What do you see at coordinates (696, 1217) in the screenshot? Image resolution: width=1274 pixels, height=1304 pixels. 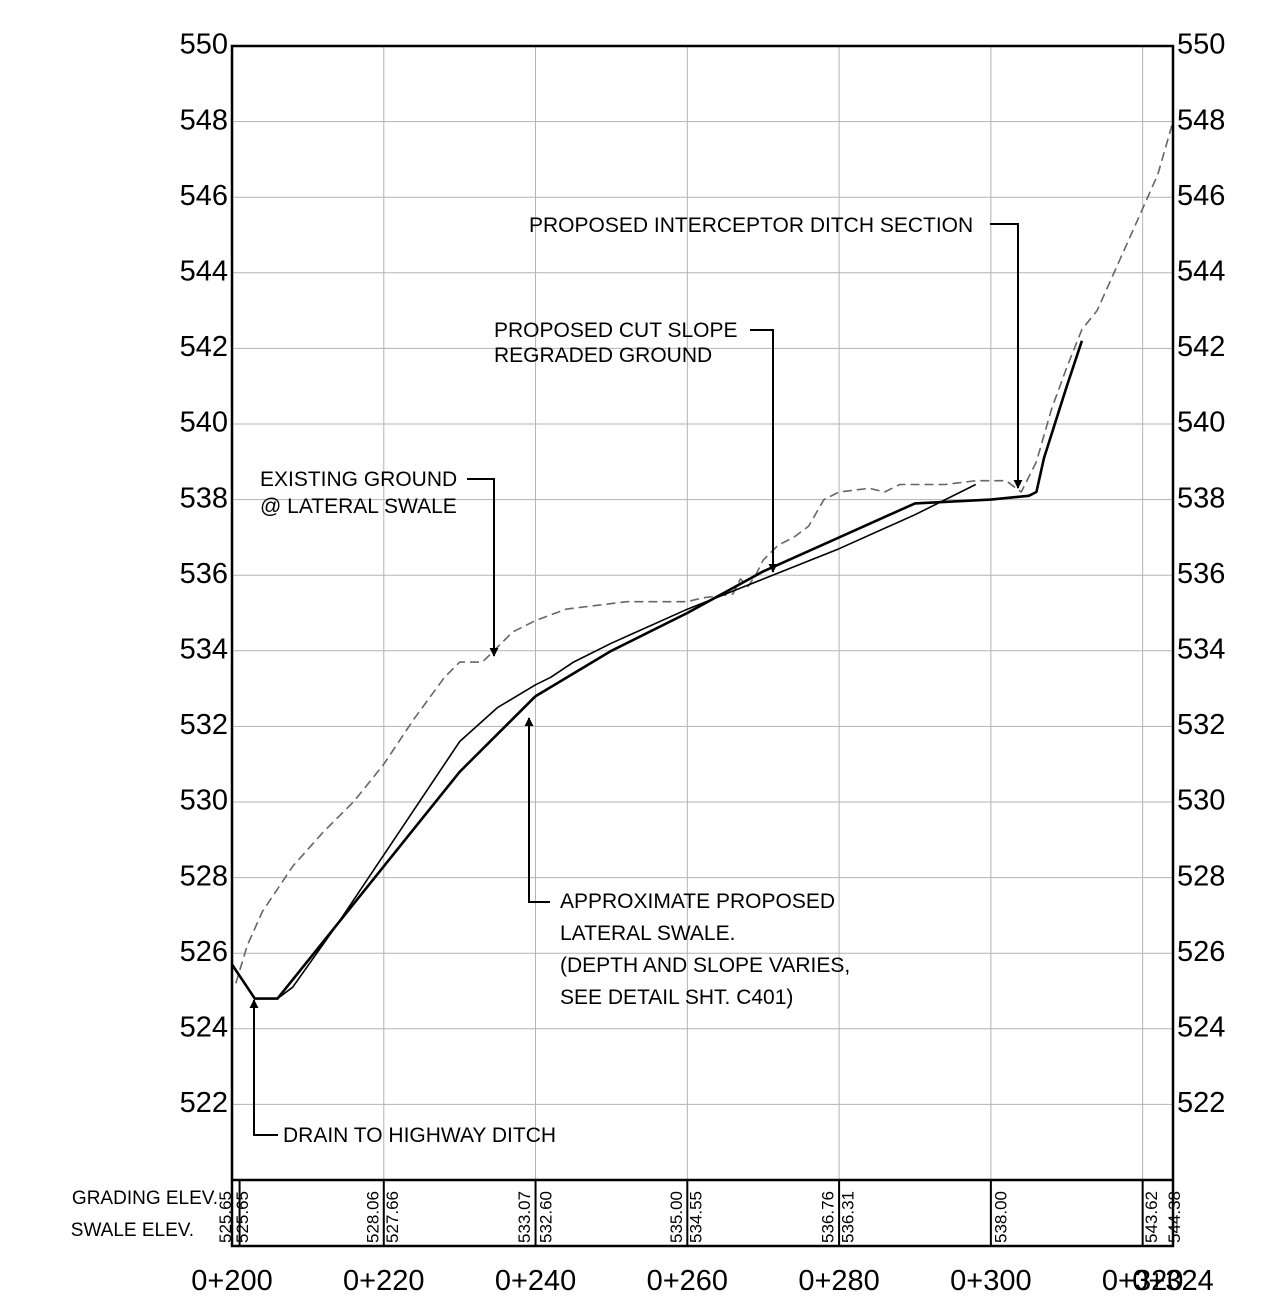 I see `band-value: 534.55` at bounding box center [696, 1217].